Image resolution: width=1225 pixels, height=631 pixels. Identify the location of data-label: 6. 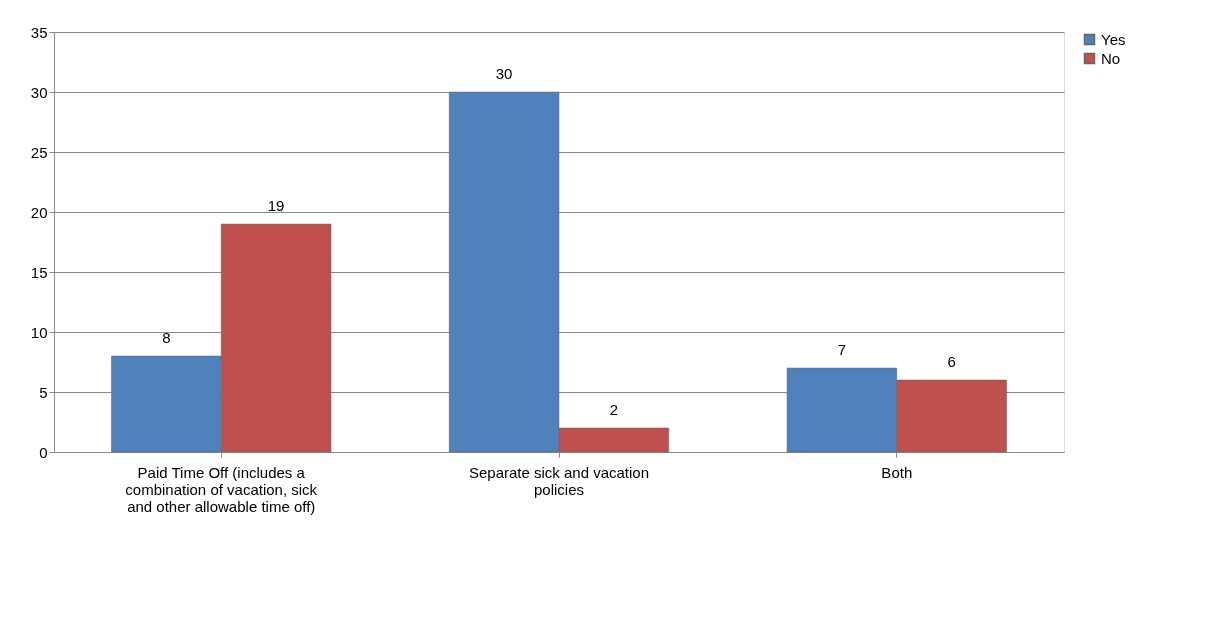
(951, 361).